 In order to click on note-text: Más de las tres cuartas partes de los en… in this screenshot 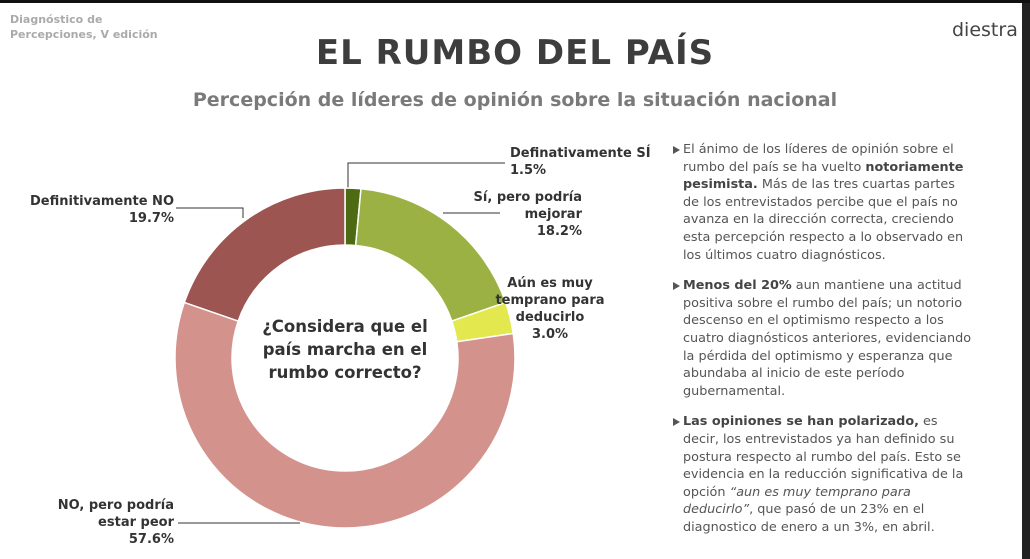, I will do `click(823, 220)`.